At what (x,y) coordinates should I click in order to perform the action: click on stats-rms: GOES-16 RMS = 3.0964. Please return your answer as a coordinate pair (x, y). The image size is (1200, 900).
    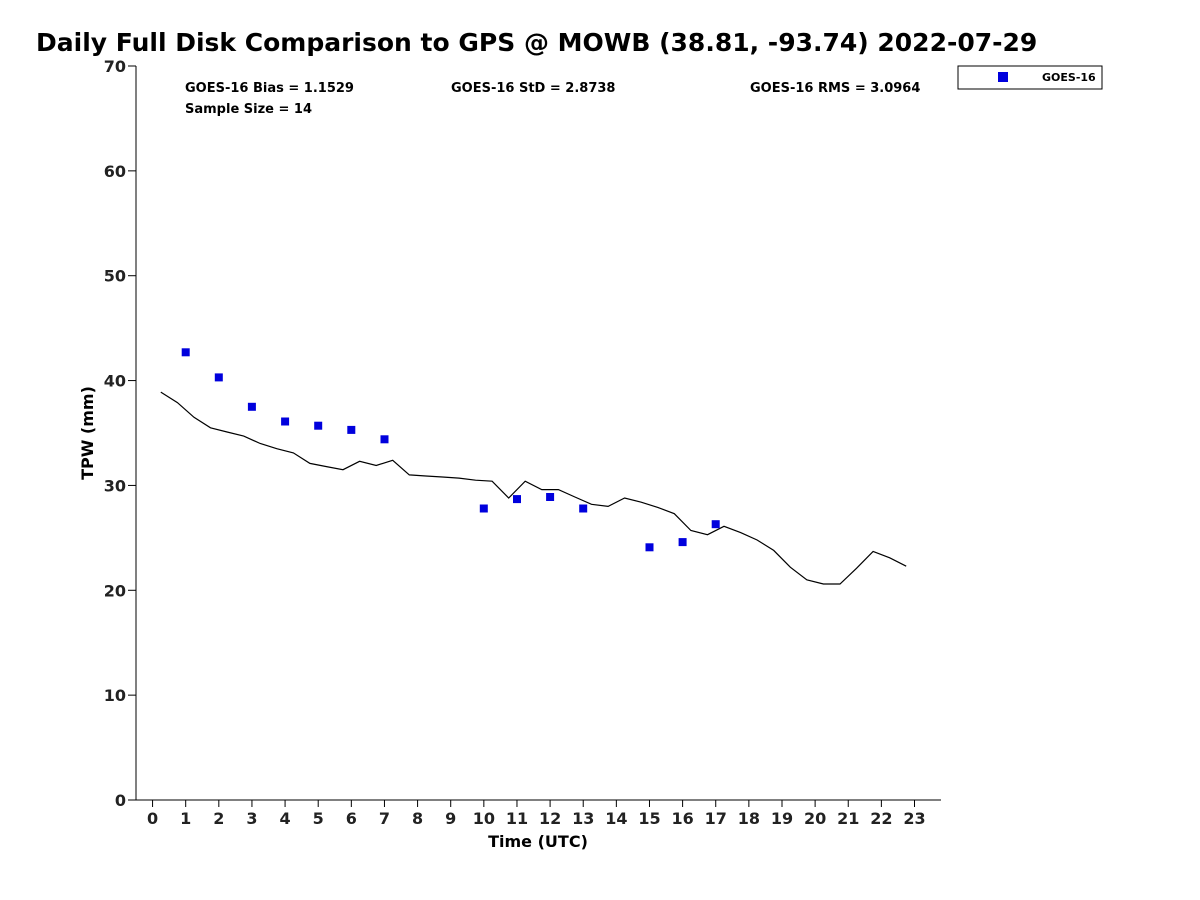
    Looking at the image, I should click on (835, 88).